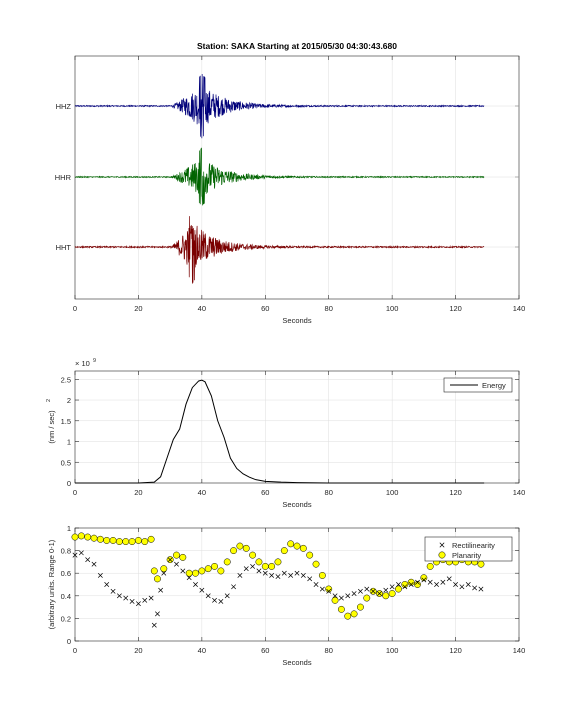  Describe the element at coordinates (51, 584) in the screenshot. I see `y-axis-label: (arbitrary units. Range 0-1)` at that location.